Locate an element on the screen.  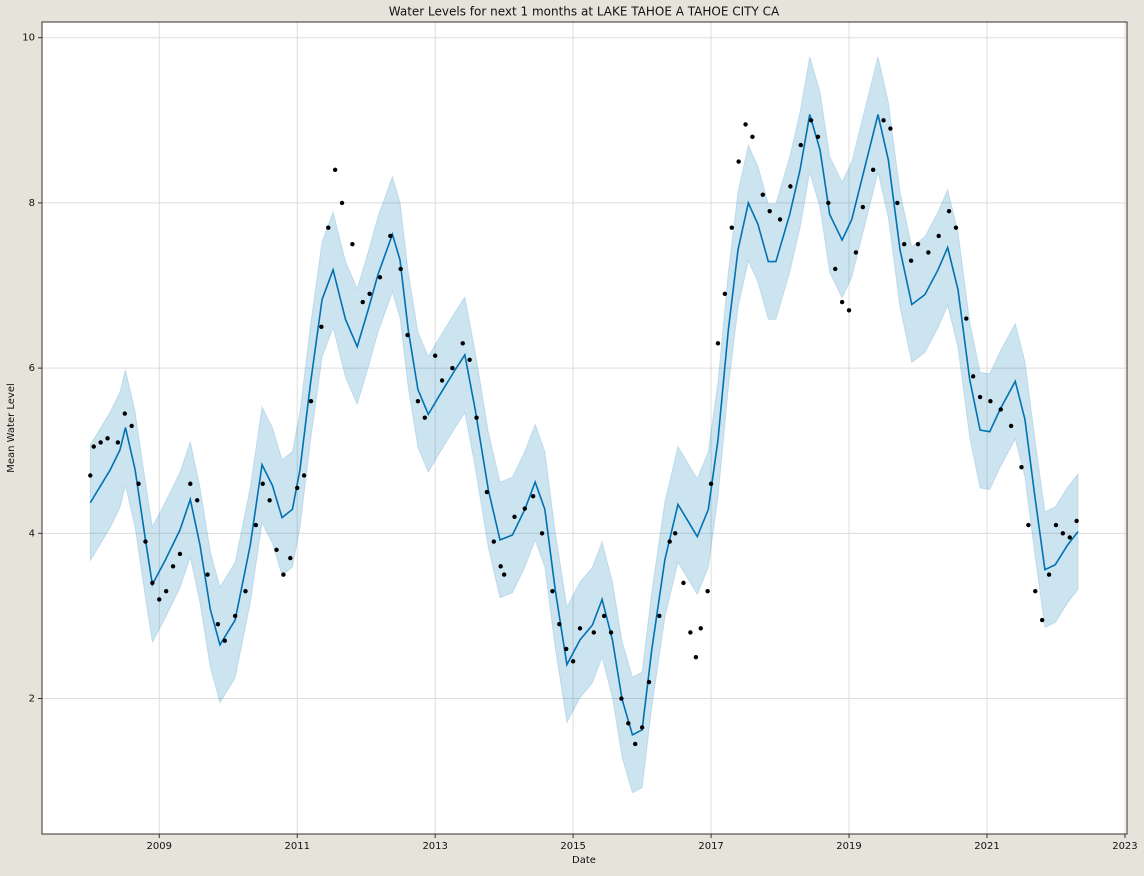
x-tick-label: 2019 is located at coordinates (848, 846).